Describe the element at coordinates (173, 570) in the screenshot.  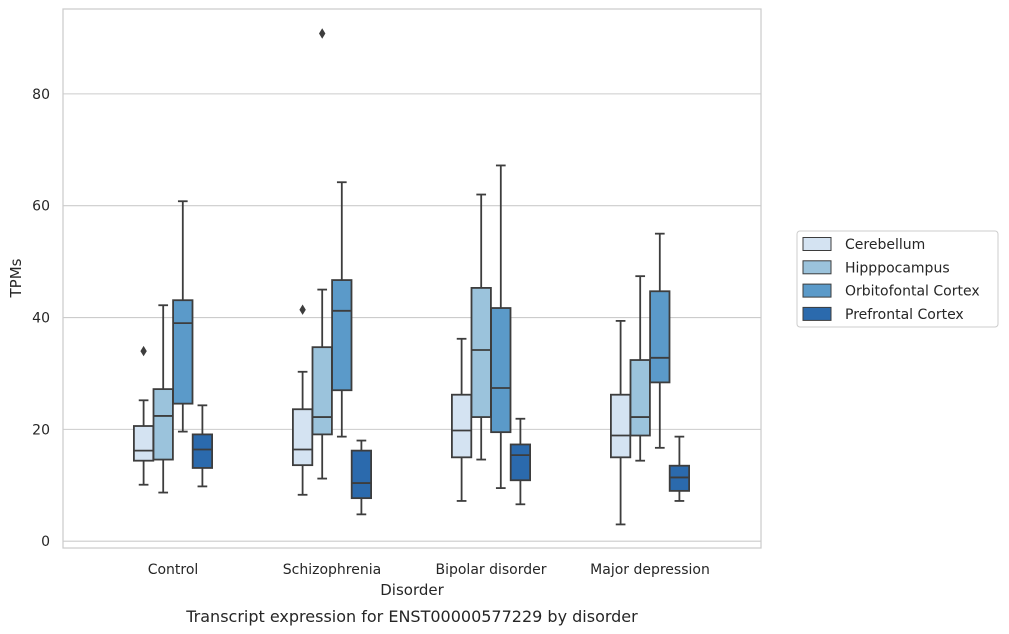
I see `x-tick-label: Control` at that location.